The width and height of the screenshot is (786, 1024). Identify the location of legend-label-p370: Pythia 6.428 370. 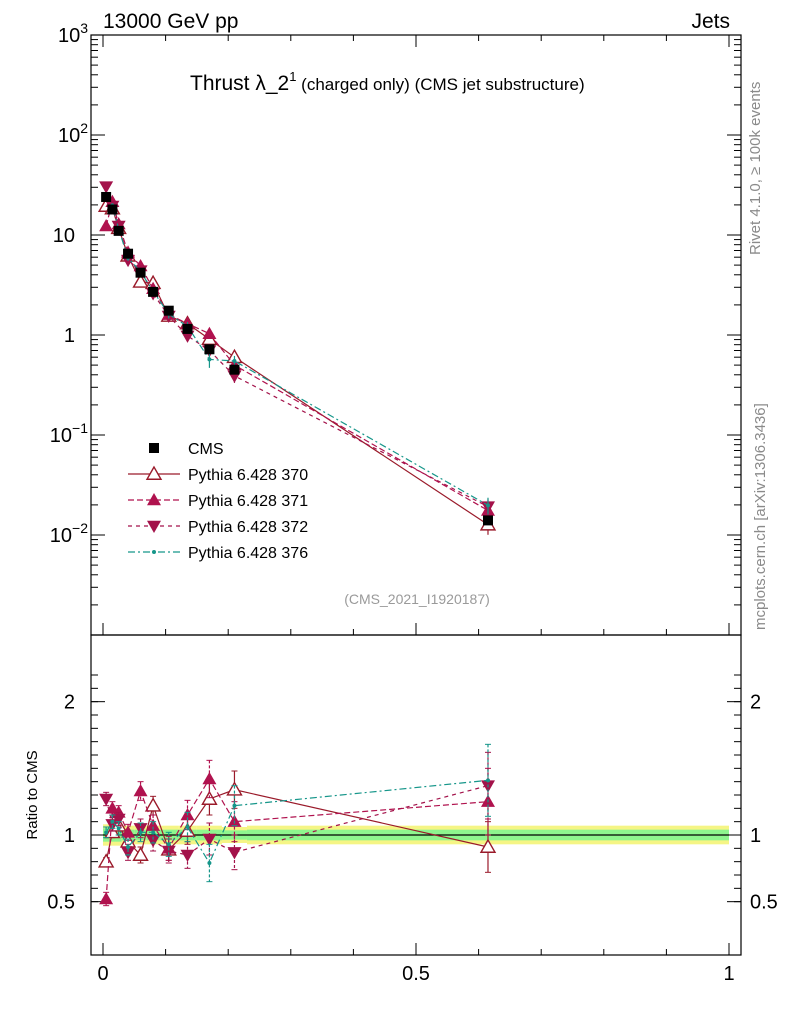
(248, 475).